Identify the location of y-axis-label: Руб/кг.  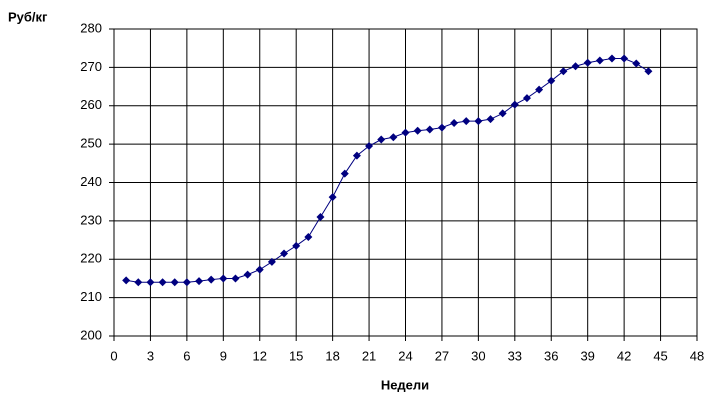
(28, 16).